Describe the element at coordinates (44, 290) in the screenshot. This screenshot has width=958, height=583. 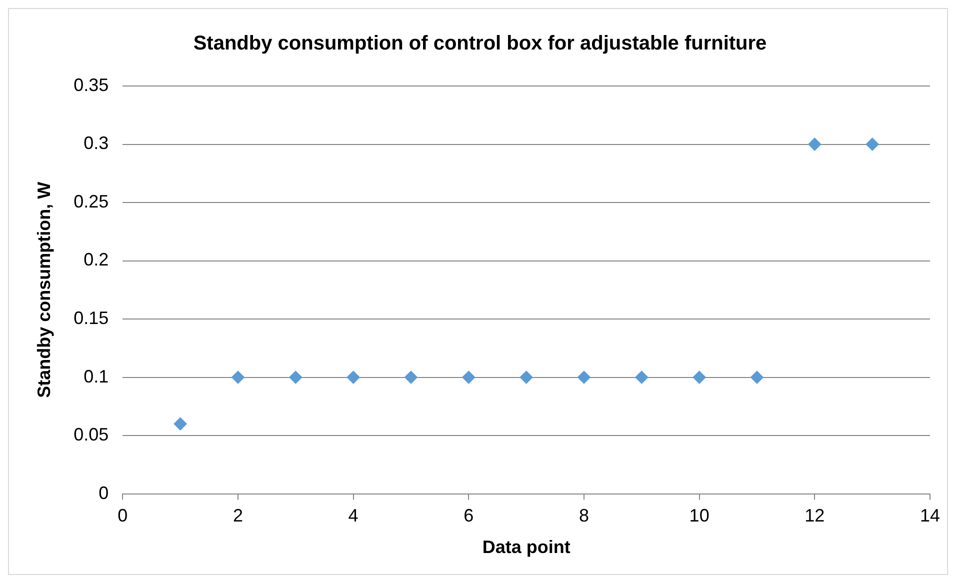
I see `y-axis-title: Standby consumption, W` at that location.